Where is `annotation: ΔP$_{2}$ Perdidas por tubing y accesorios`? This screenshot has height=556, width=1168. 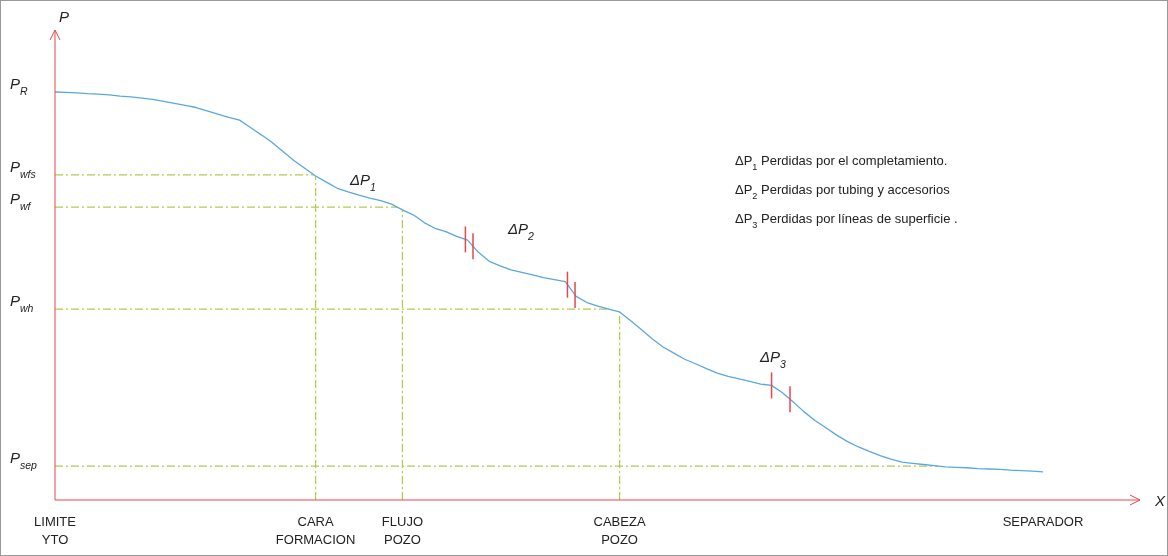
annotation: ΔP$_{2}$ Perdidas por tubing y accesorios is located at coordinates (843, 191).